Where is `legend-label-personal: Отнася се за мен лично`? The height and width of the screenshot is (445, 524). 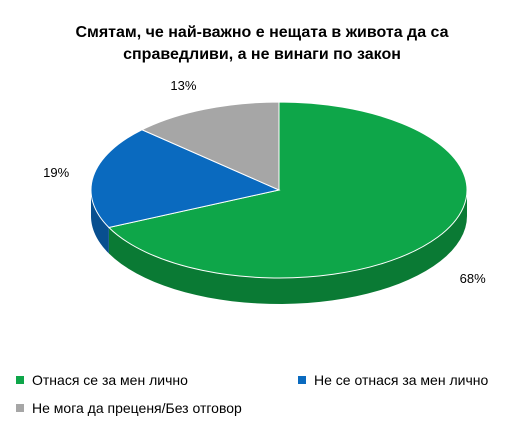 legend-label-personal: Отнася се за мен лично is located at coordinates (110, 380).